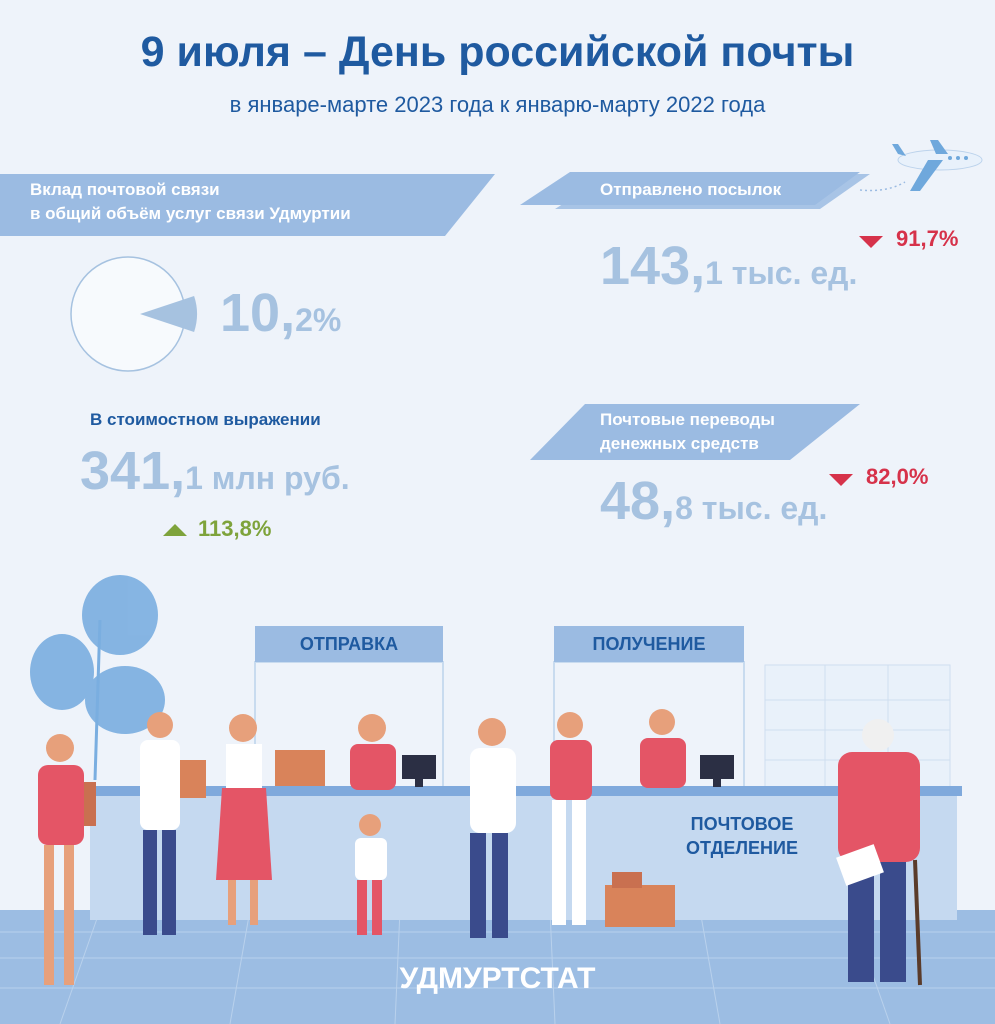 This screenshot has height=1024, width=995. Describe the element at coordinates (927, 238) in the screenshot. I see `parcels-change: 91,7%` at that location.